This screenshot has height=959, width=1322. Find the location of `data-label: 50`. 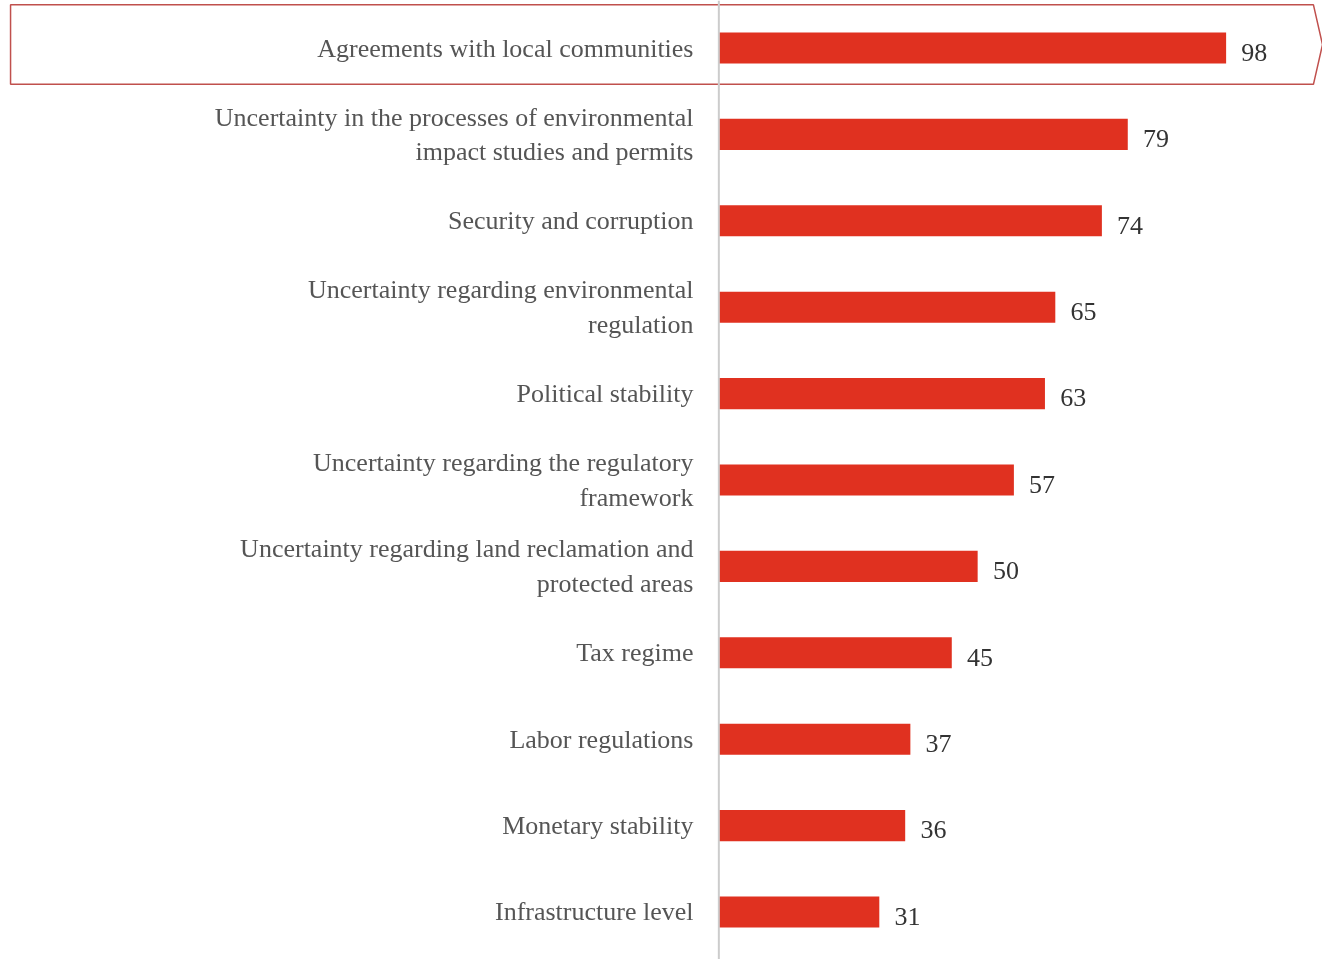

data-label: 50 is located at coordinates (1005, 571).